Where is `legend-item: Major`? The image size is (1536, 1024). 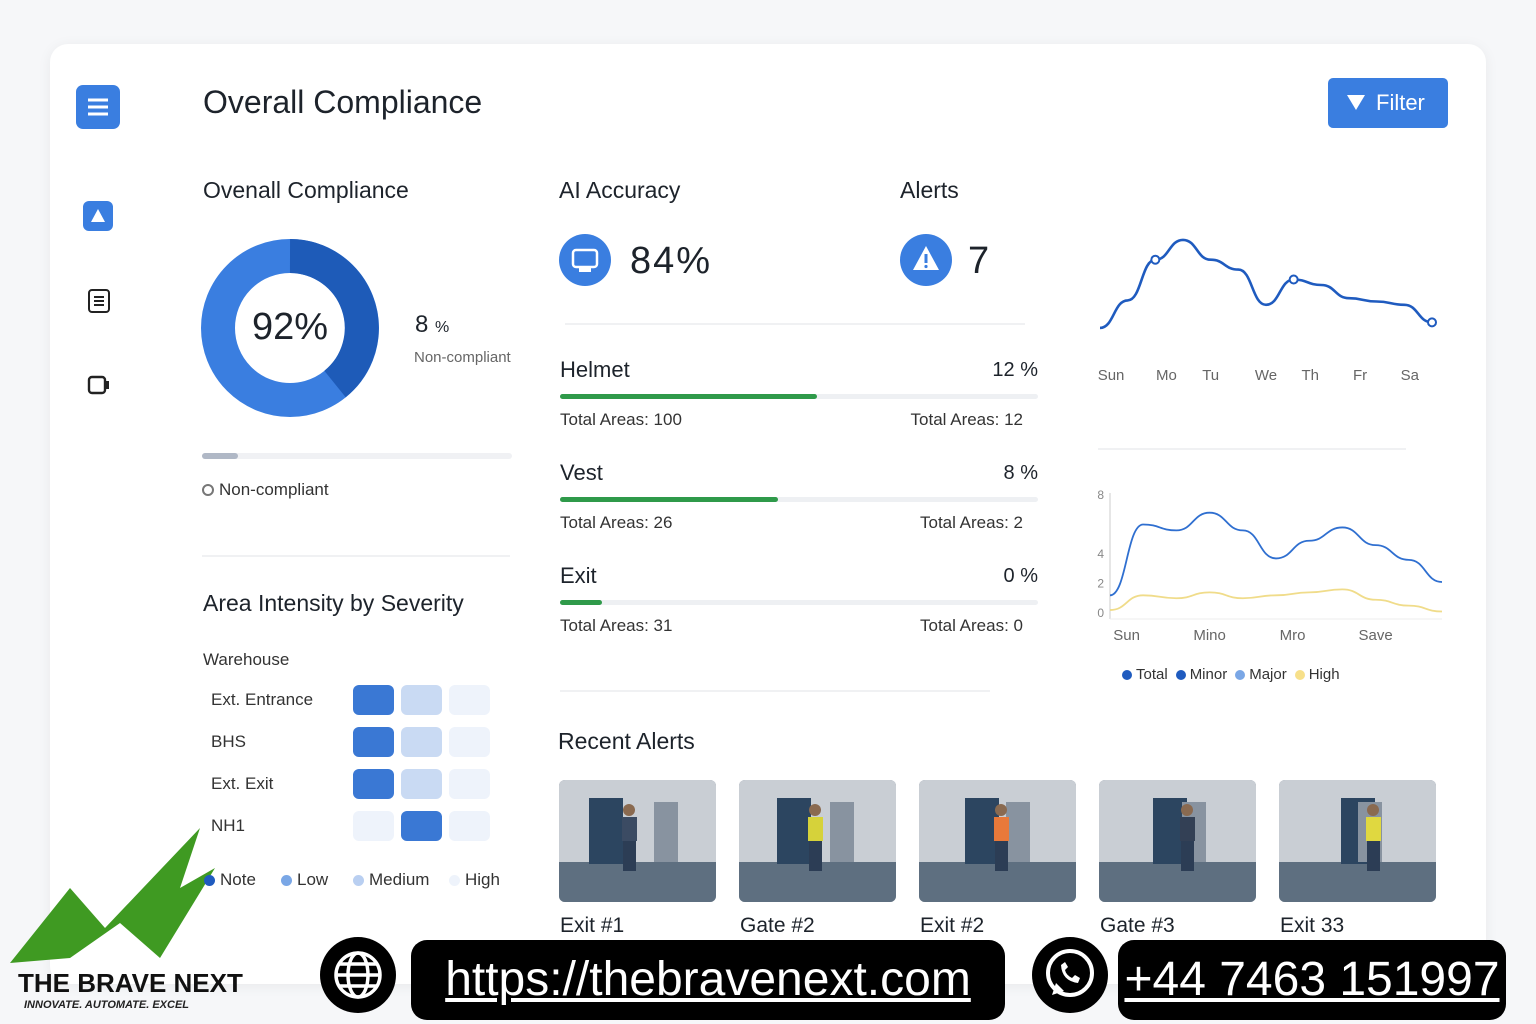
legend-item: Major is located at coordinates (1261, 674).